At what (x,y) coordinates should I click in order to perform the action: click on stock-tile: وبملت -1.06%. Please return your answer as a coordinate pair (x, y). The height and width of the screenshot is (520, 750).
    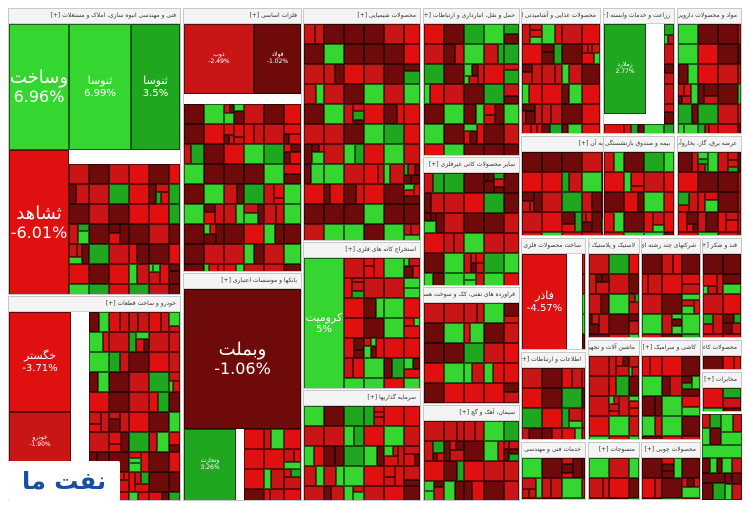
    Looking at the image, I should click on (242, 359).